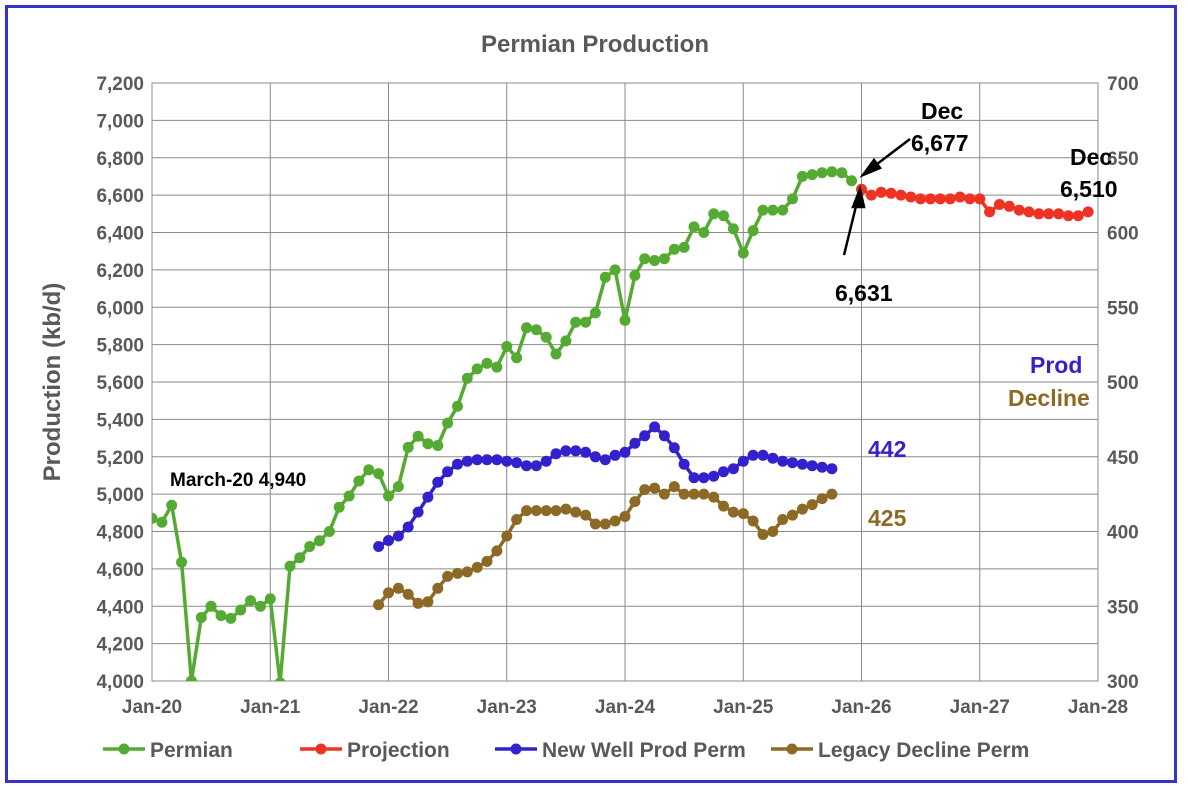  What do you see at coordinates (940, 143) in the screenshot?
I see `annotation-dec-value: 6,677` at bounding box center [940, 143].